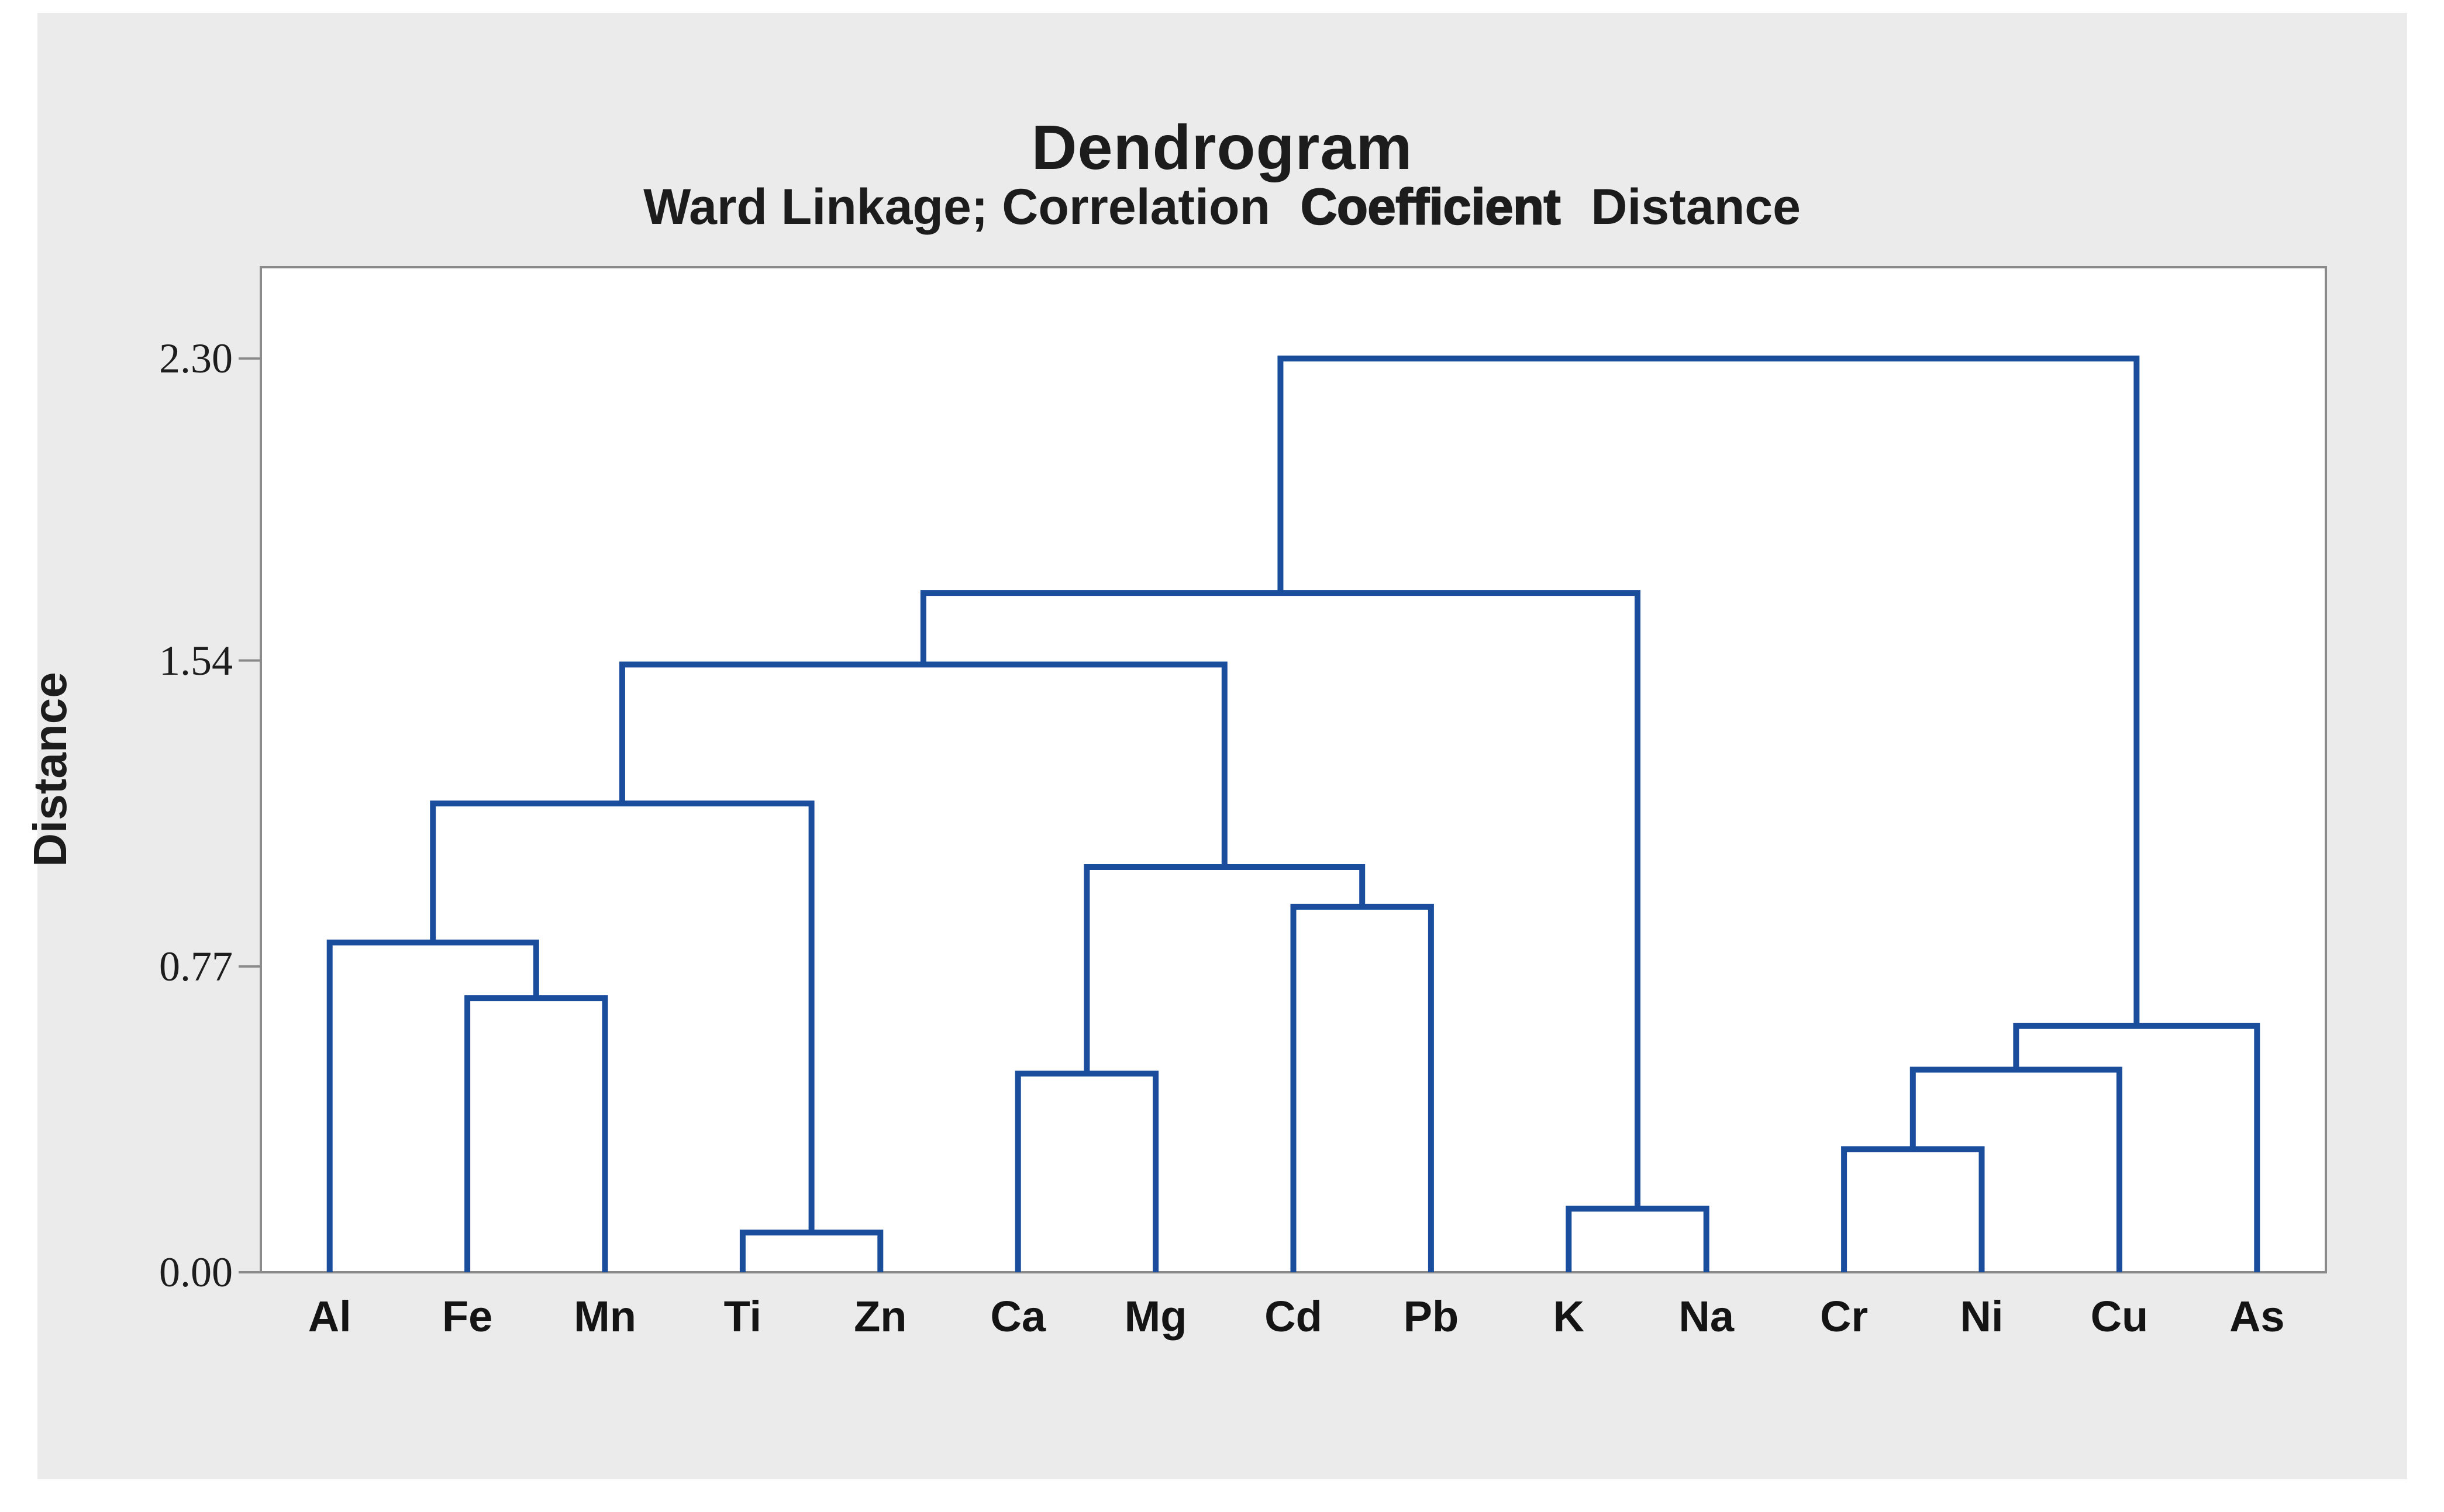 The image size is (2444, 1512). What do you see at coordinates (1018, 1316) in the screenshot?
I see `leaf-label-Ca: Ca` at bounding box center [1018, 1316].